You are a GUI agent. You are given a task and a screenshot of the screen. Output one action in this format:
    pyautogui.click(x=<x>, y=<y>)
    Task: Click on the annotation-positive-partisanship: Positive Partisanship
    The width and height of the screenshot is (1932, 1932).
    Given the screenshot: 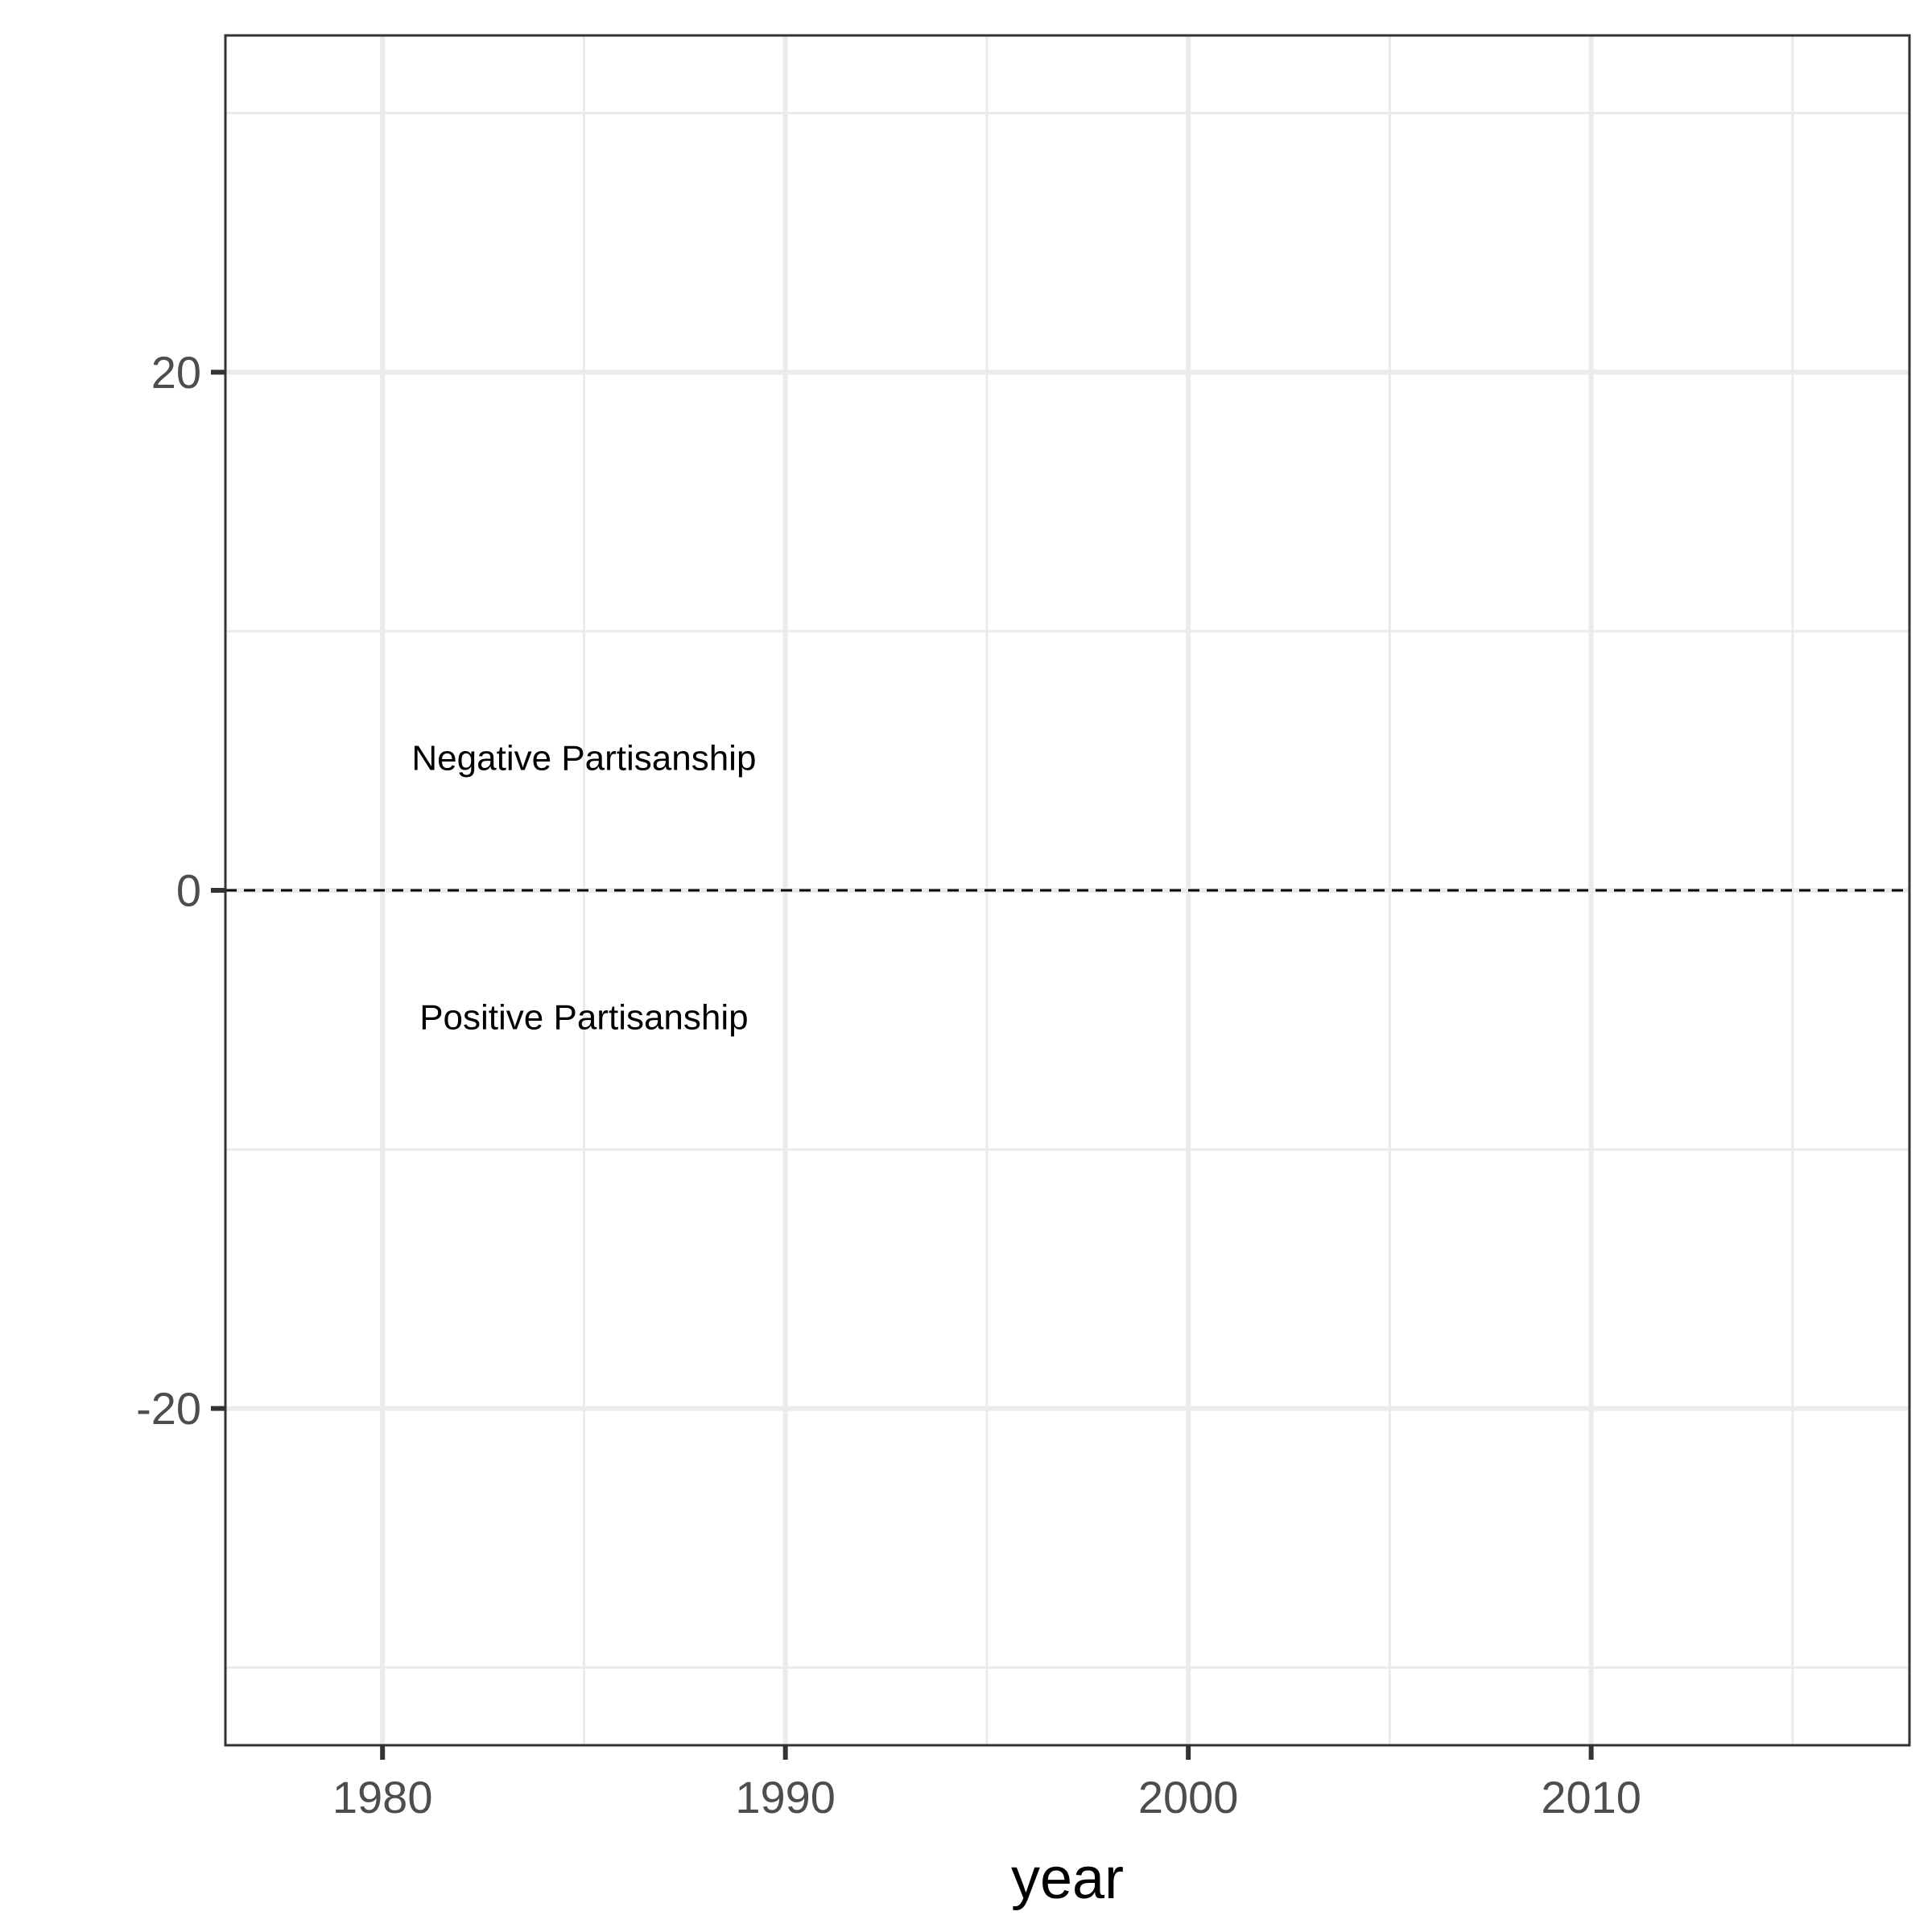 What is the action you would take?
    pyautogui.click(x=583, y=1018)
    